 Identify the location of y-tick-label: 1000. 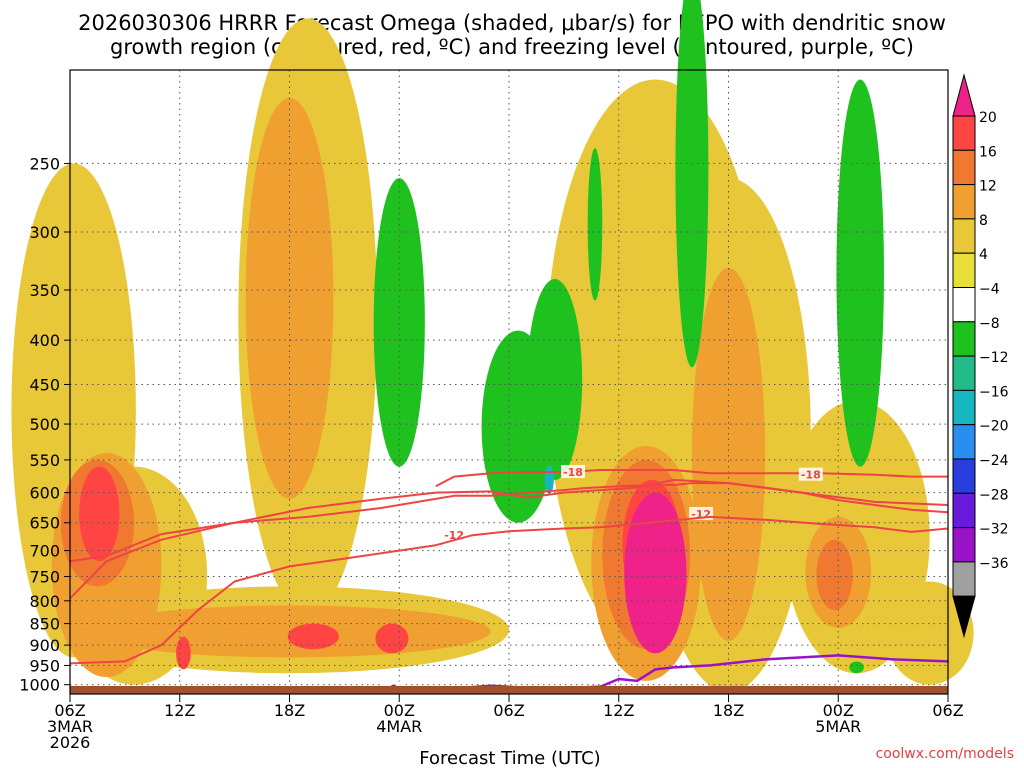
(39, 685).